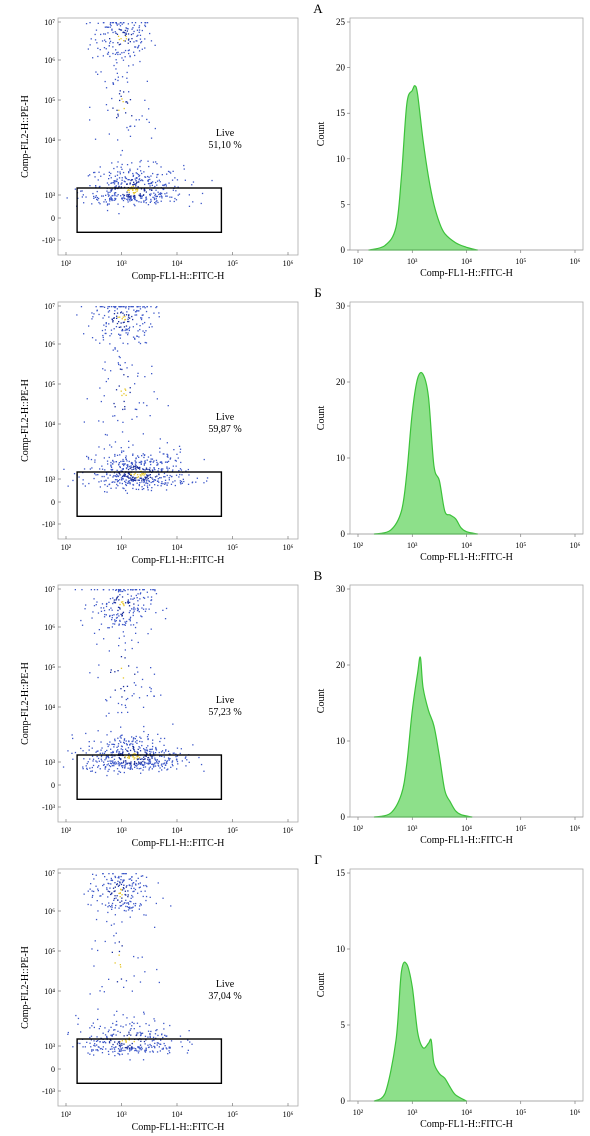  What do you see at coordinates (224, 996) in the screenshot?
I see `gate-percent: 37,04 %` at bounding box center [224, 996].